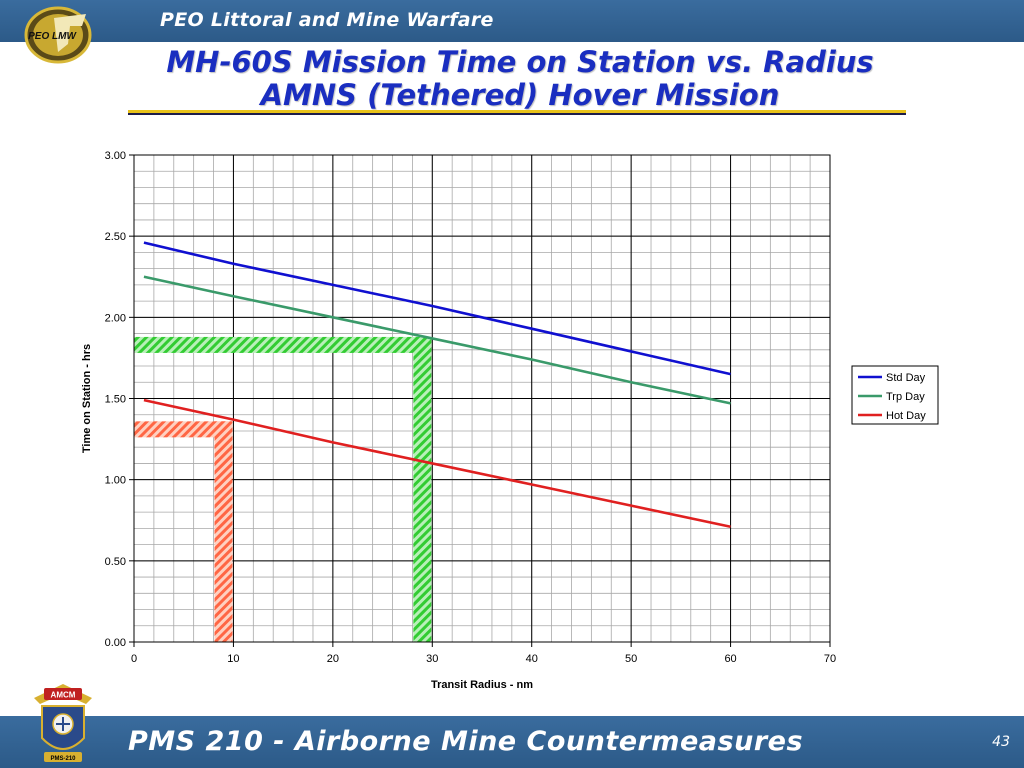 The height and width of the screenshot is (768, 1024). Describe the element at coordinates (63, 759) in the screenshot. I see `amcm-logo-bottom-text: PMS-210` at that location.